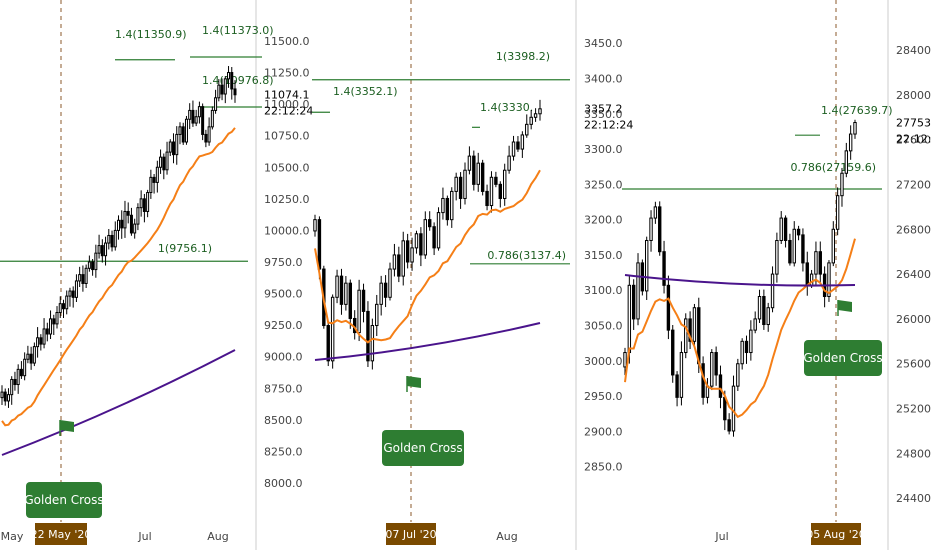 This screenshot has height=554, width=932. What do you see at coordinates (523, 56) in the screenshot?
I see `fib-level-label: 1(3398.2)` at bounding box center [523, 56].